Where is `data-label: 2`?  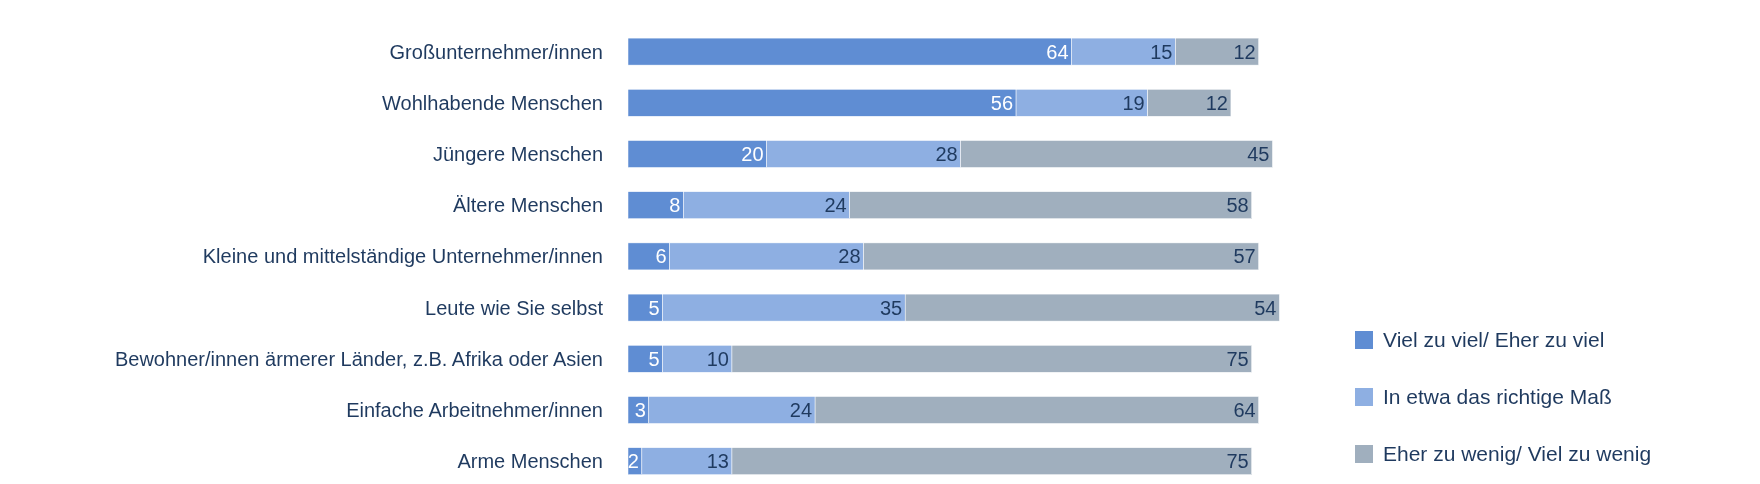 data-label: 2 is located at coordinates (633, 461).